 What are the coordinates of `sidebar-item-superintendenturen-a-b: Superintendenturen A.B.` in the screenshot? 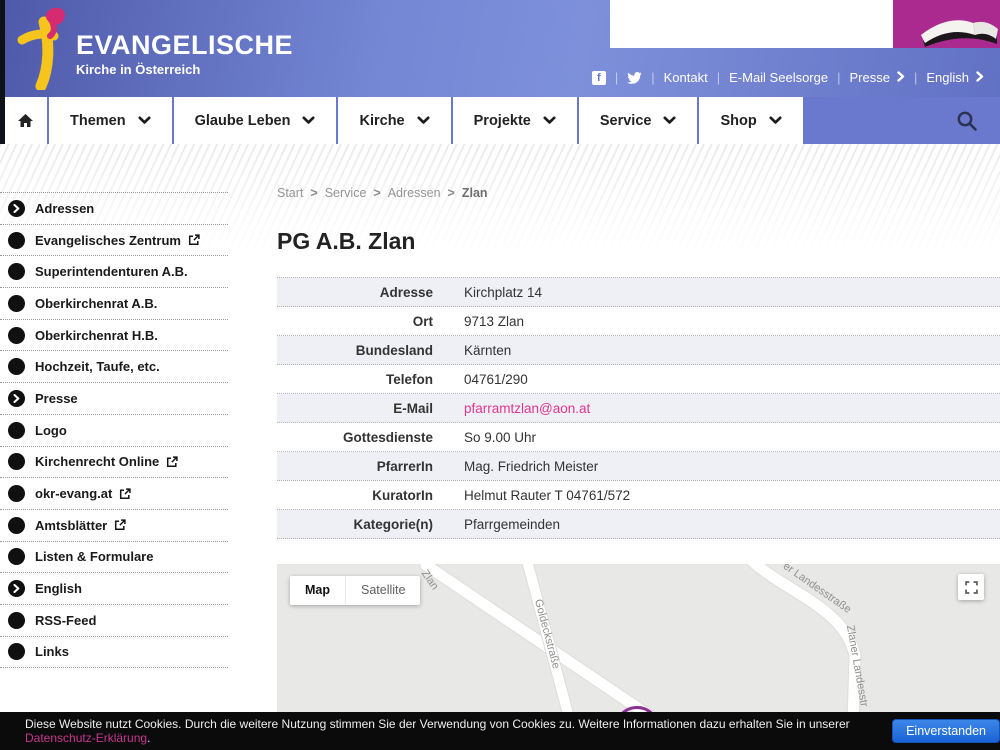 It's located at (114, 272).